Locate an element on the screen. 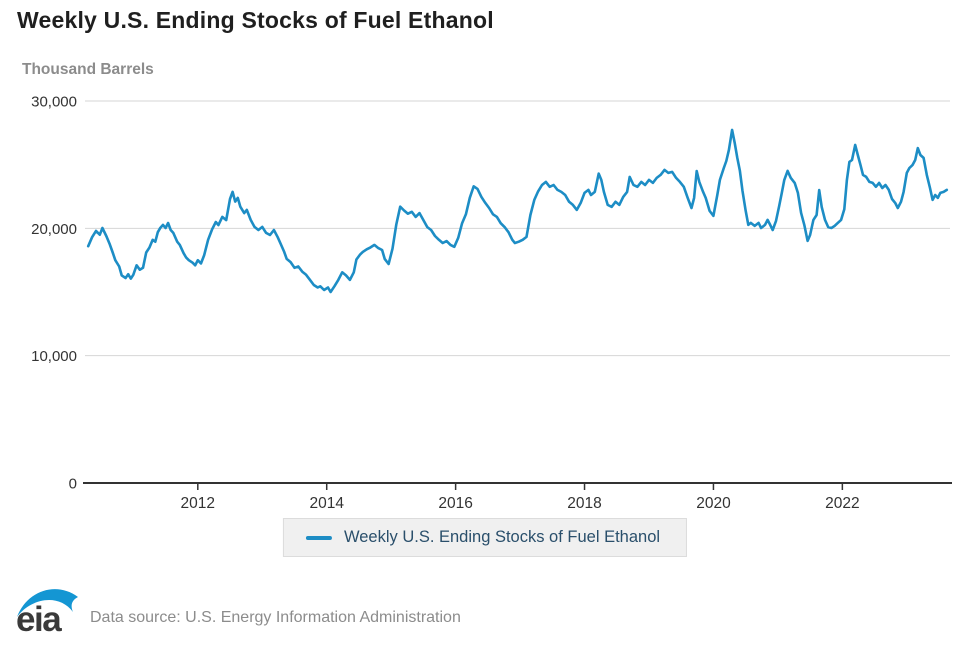  x-tick-label: 2018 is located at coordinates (584, 503).